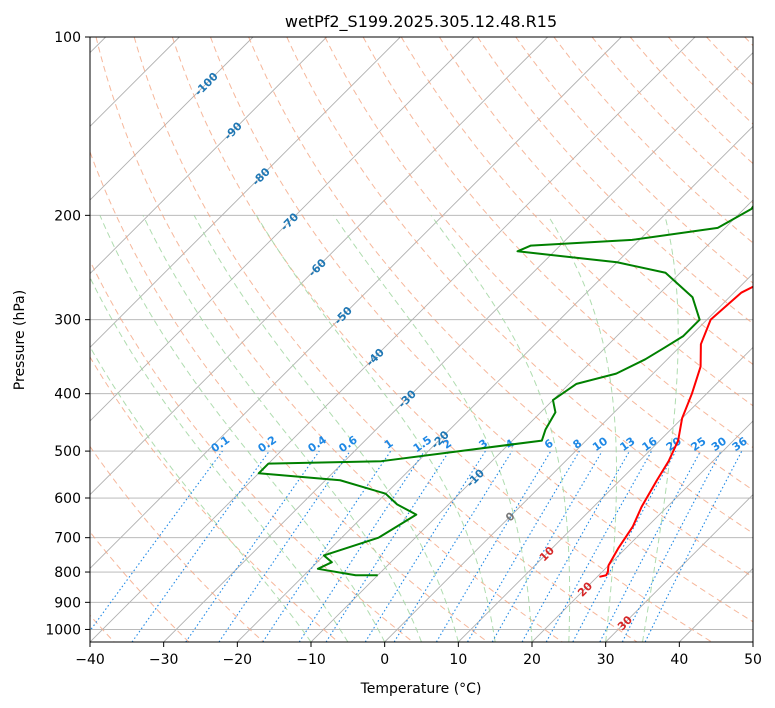  What do you see at coordinates (63, 630) in the screenshot?
I see `y-tick-label: 1000` at bounding box center [63, 630].